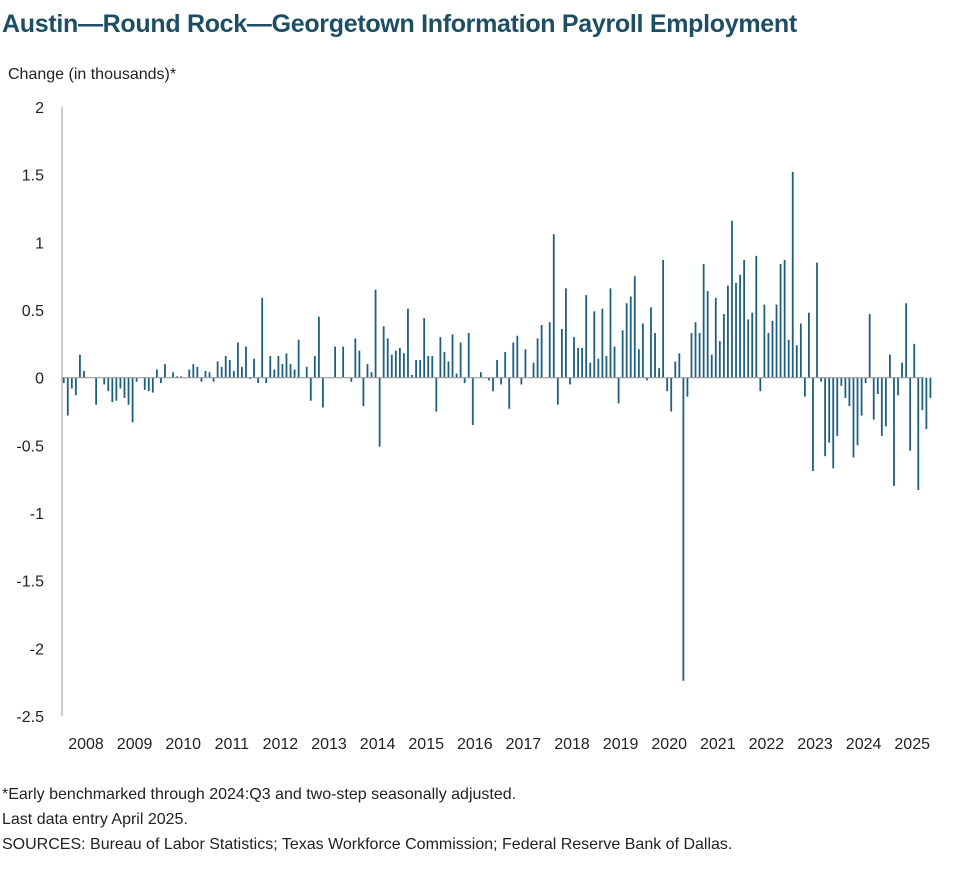 The image size is (979, 878). Describe the element at coordinates (912, 744) in the screenshot. I see `x-tick-label: 2025` at that location.